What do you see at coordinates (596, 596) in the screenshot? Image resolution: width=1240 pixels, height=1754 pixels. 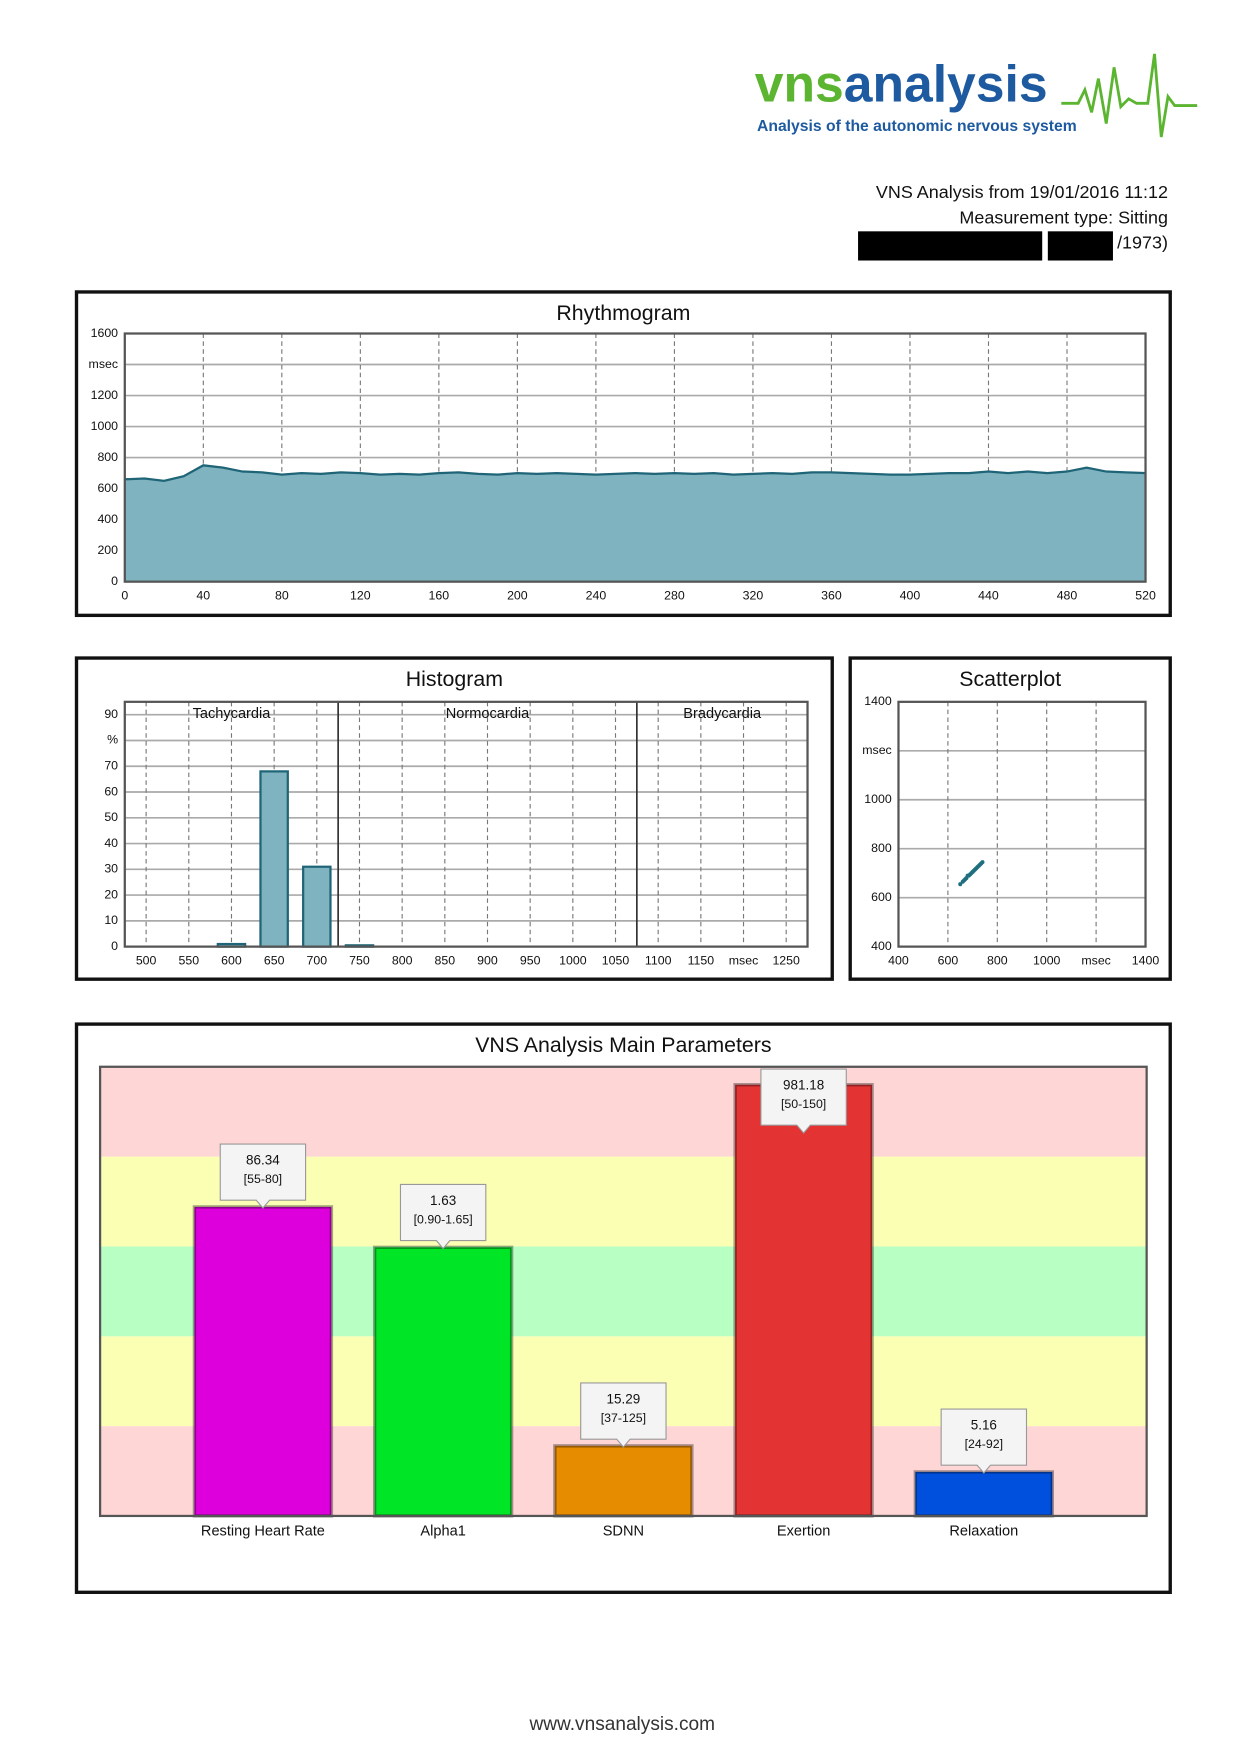 I see `x-tick-label: 240` at bounding box center [596, 596].